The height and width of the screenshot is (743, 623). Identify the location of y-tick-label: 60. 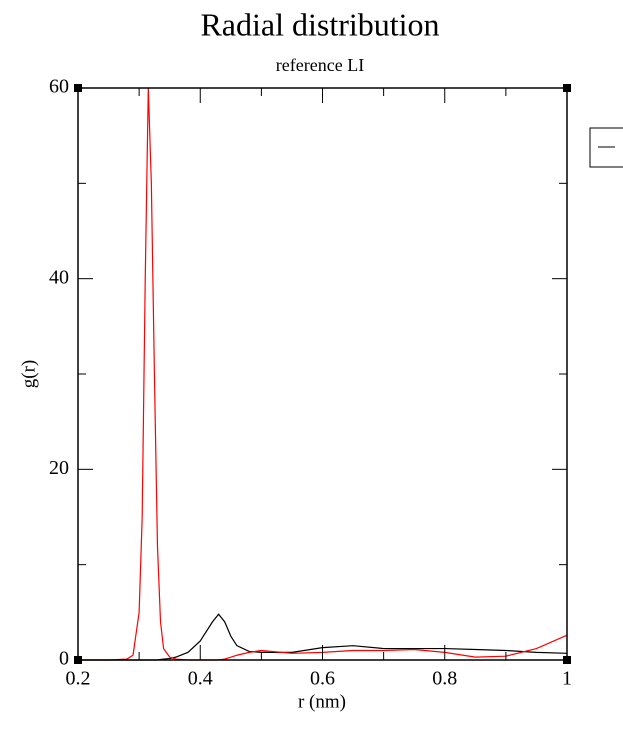
(59, 87).